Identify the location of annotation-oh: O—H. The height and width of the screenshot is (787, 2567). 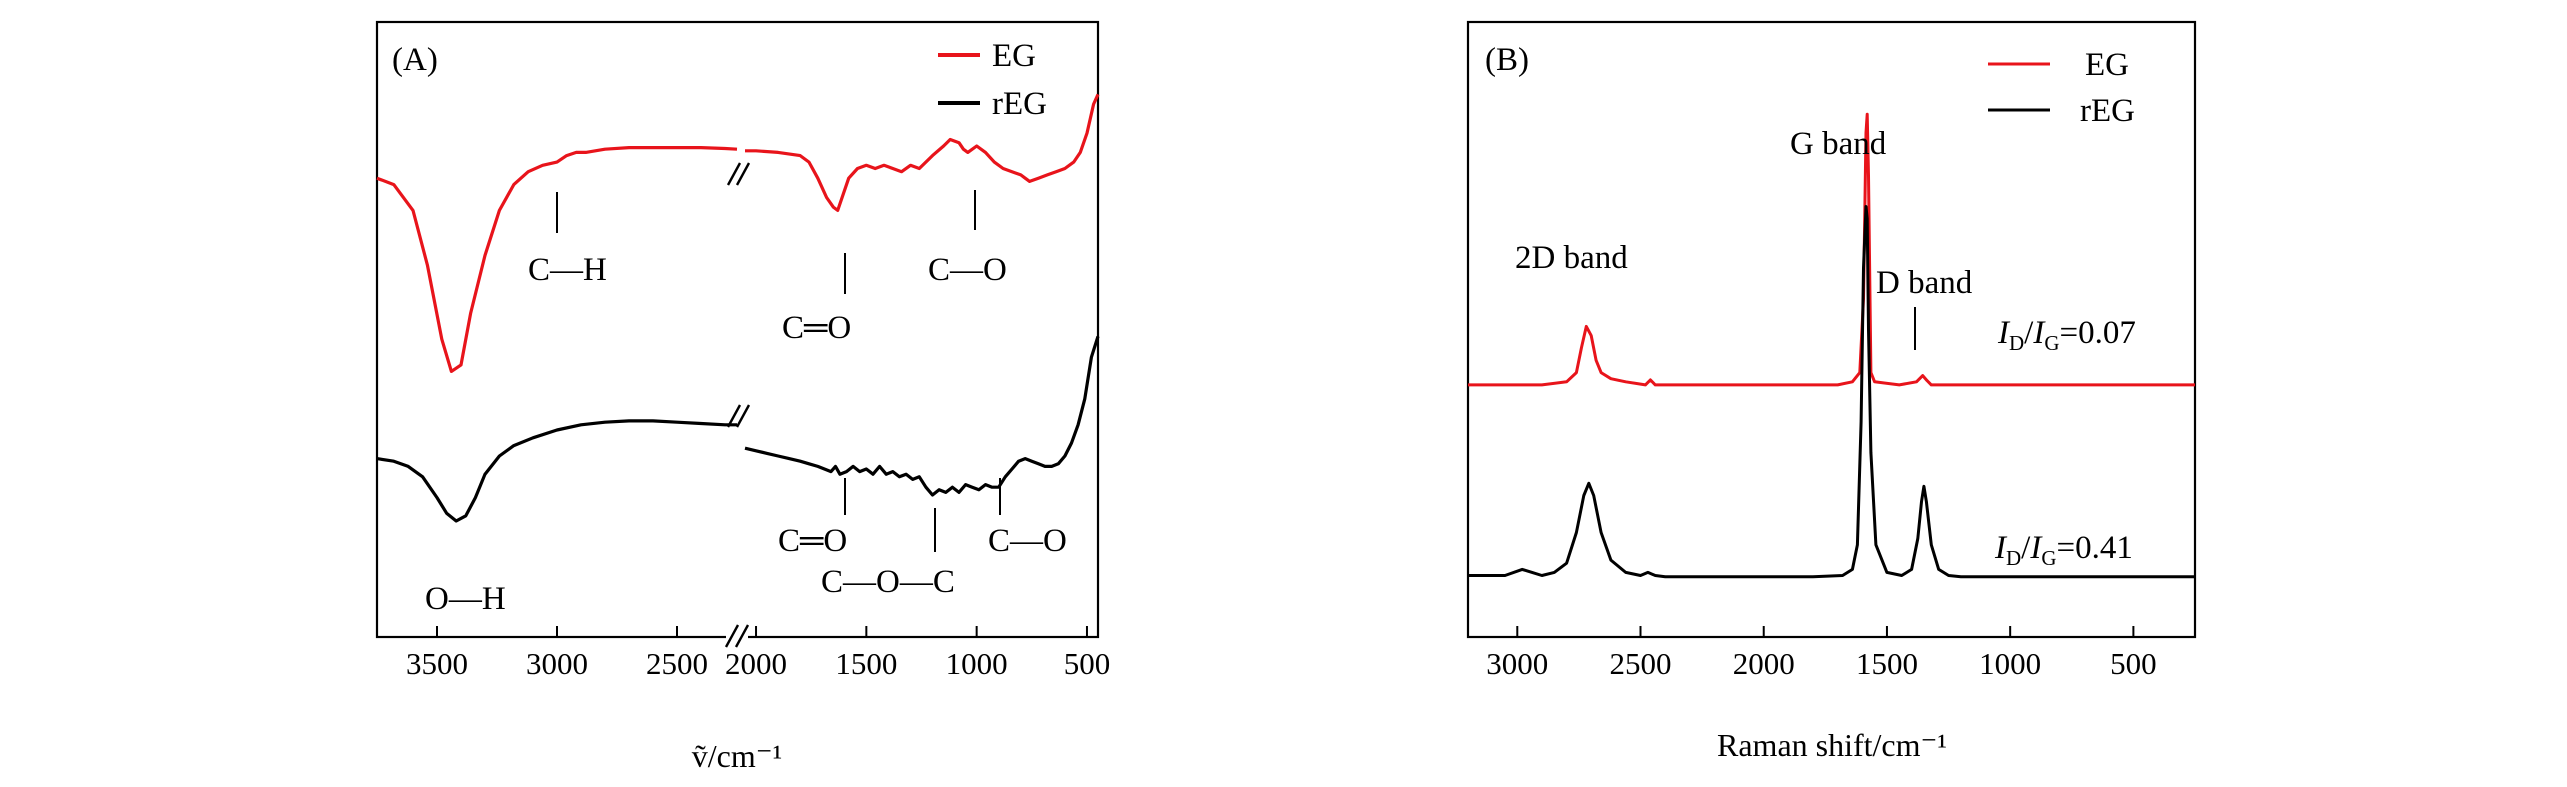
(465, 599).